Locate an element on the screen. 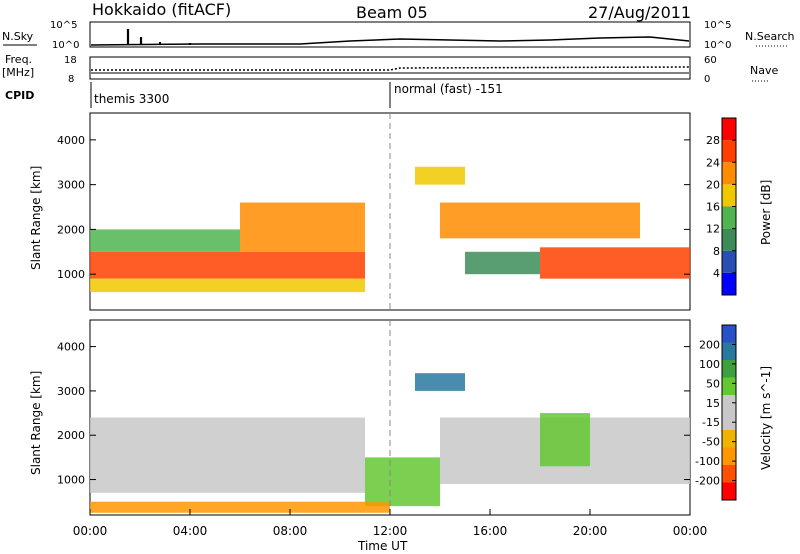 Image resolution: width=800 pixels, height=554 pixels. power-colorbar-tick-label: 20 is located at coordinates (713, 184).